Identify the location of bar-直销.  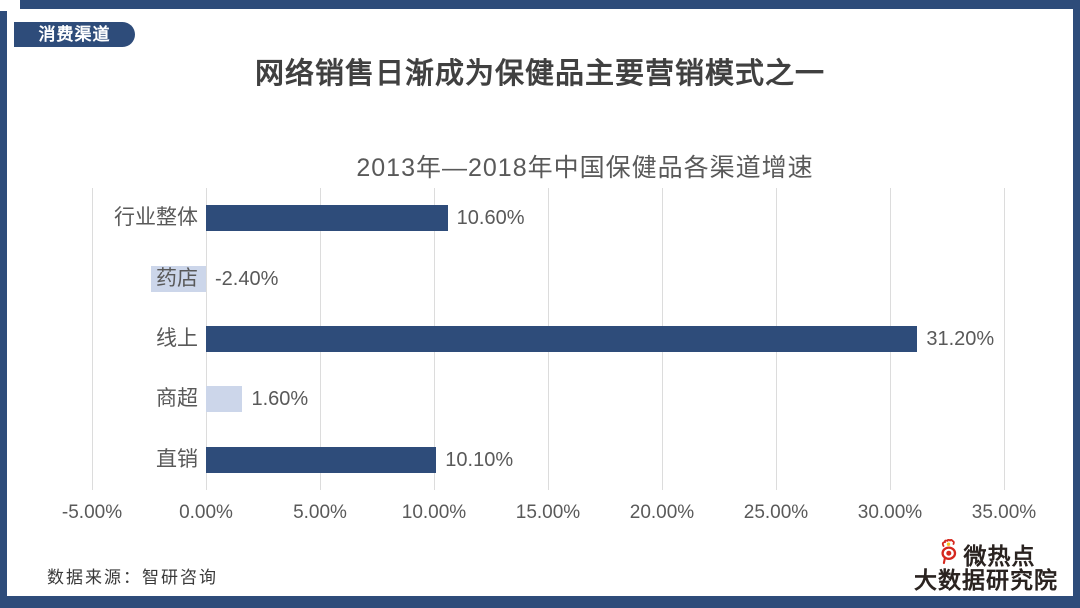
(321, 459).